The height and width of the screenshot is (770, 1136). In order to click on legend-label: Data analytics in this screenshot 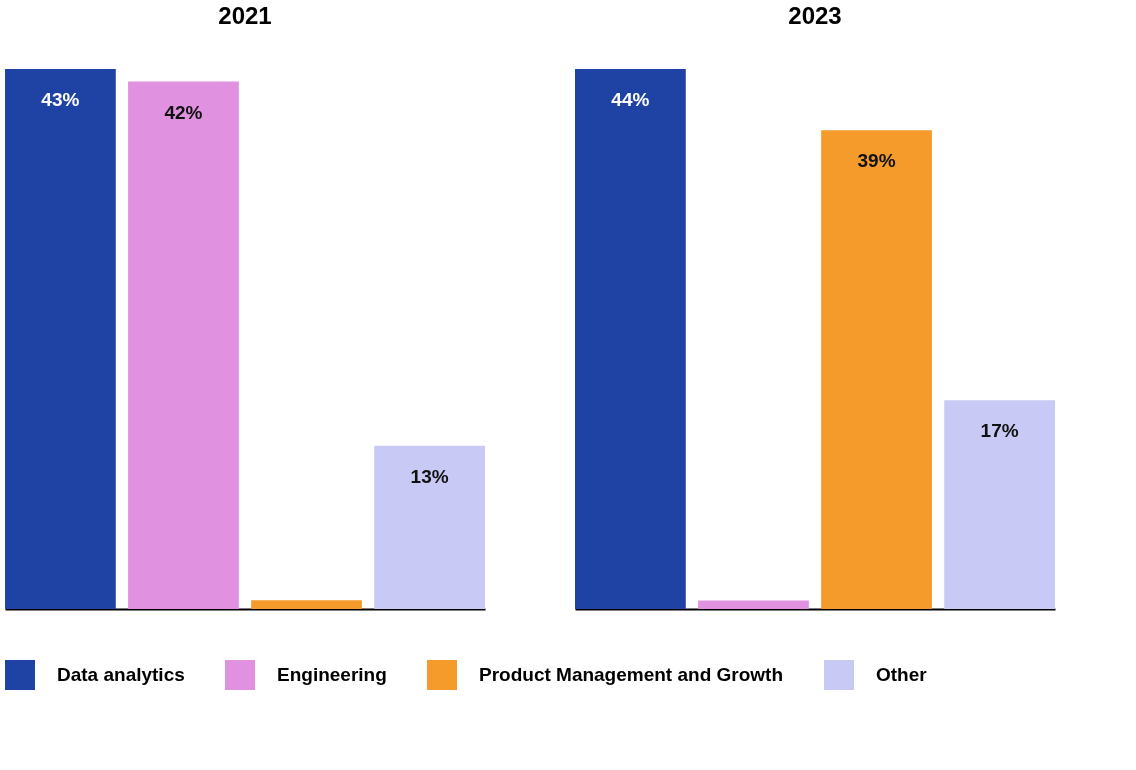, I will do `click(121, 674)`.